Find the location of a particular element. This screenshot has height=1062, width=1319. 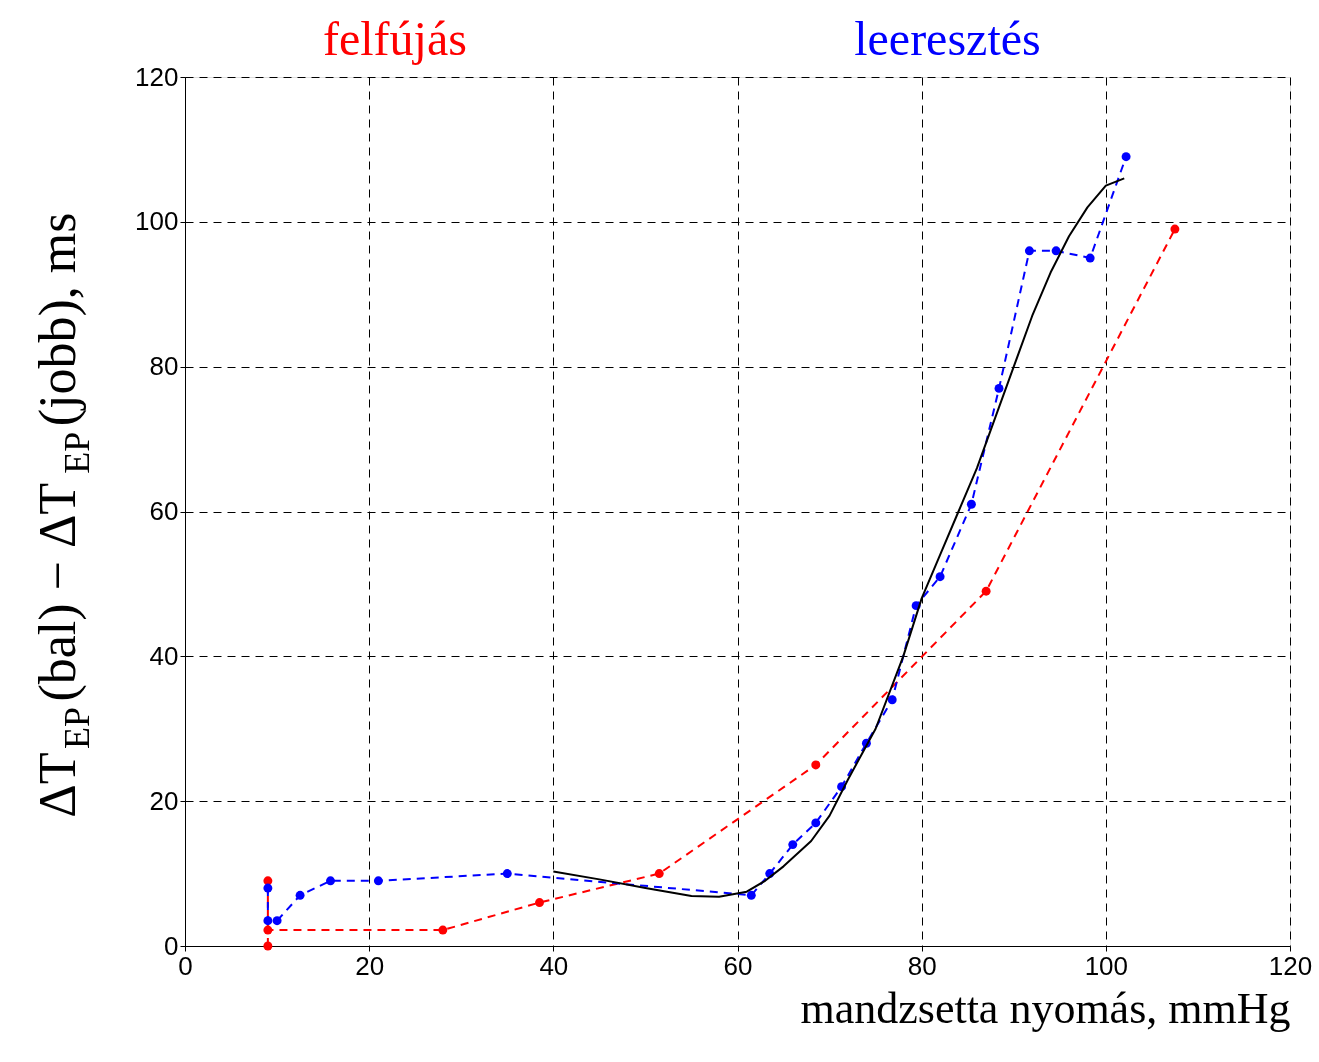

text: felfújás is located at coordinates (394, 38).